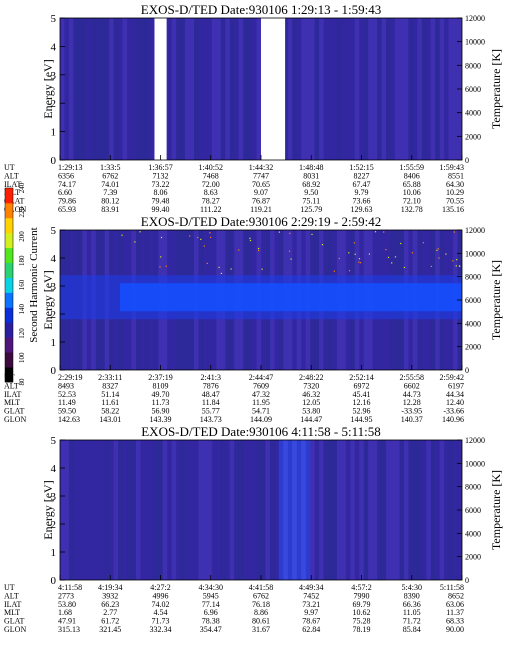 Image resolution: width=505 pixels, height=649 pixels. What do you see at coordinates (22, 309) in the screenshot?
I see `color-bar-tick-label: 140` at bounding box center [22, 309].